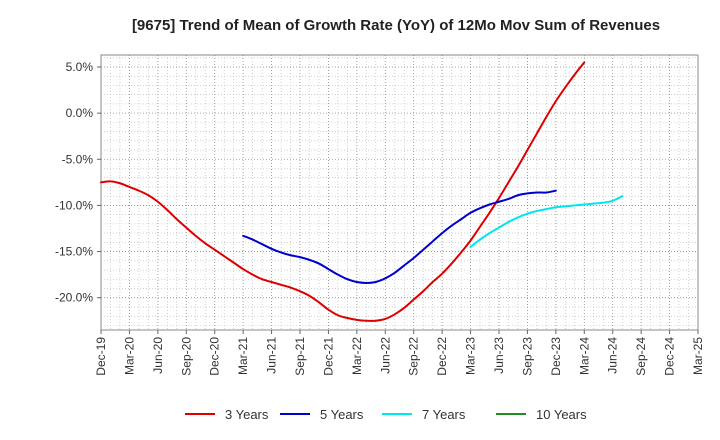 Image resolution: width=720 pixels, height=440 pixels. Describe the element at coordinates (243, 356) in the screenshot. I see `x-tick-label: Mar-21` at that location.